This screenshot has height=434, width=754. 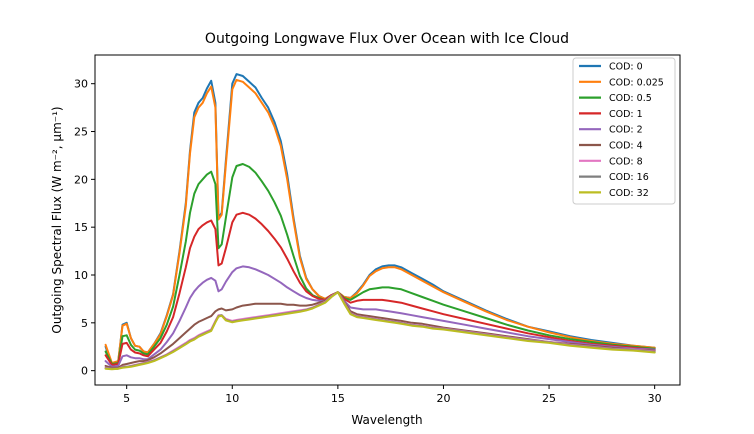 I want to click on y-tick-label: 25, so click(x=81, y=132).